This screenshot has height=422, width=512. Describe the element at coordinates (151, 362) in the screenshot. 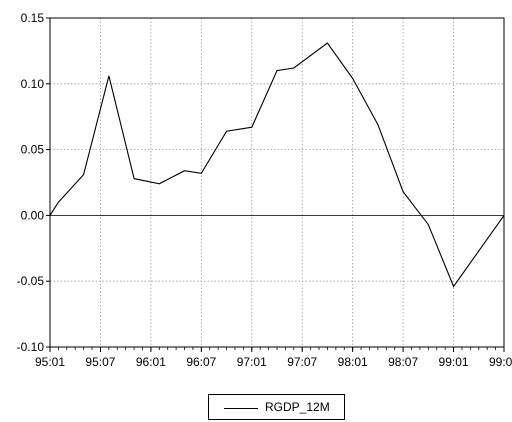

I see `x-tick-label: 96:01` at that location.